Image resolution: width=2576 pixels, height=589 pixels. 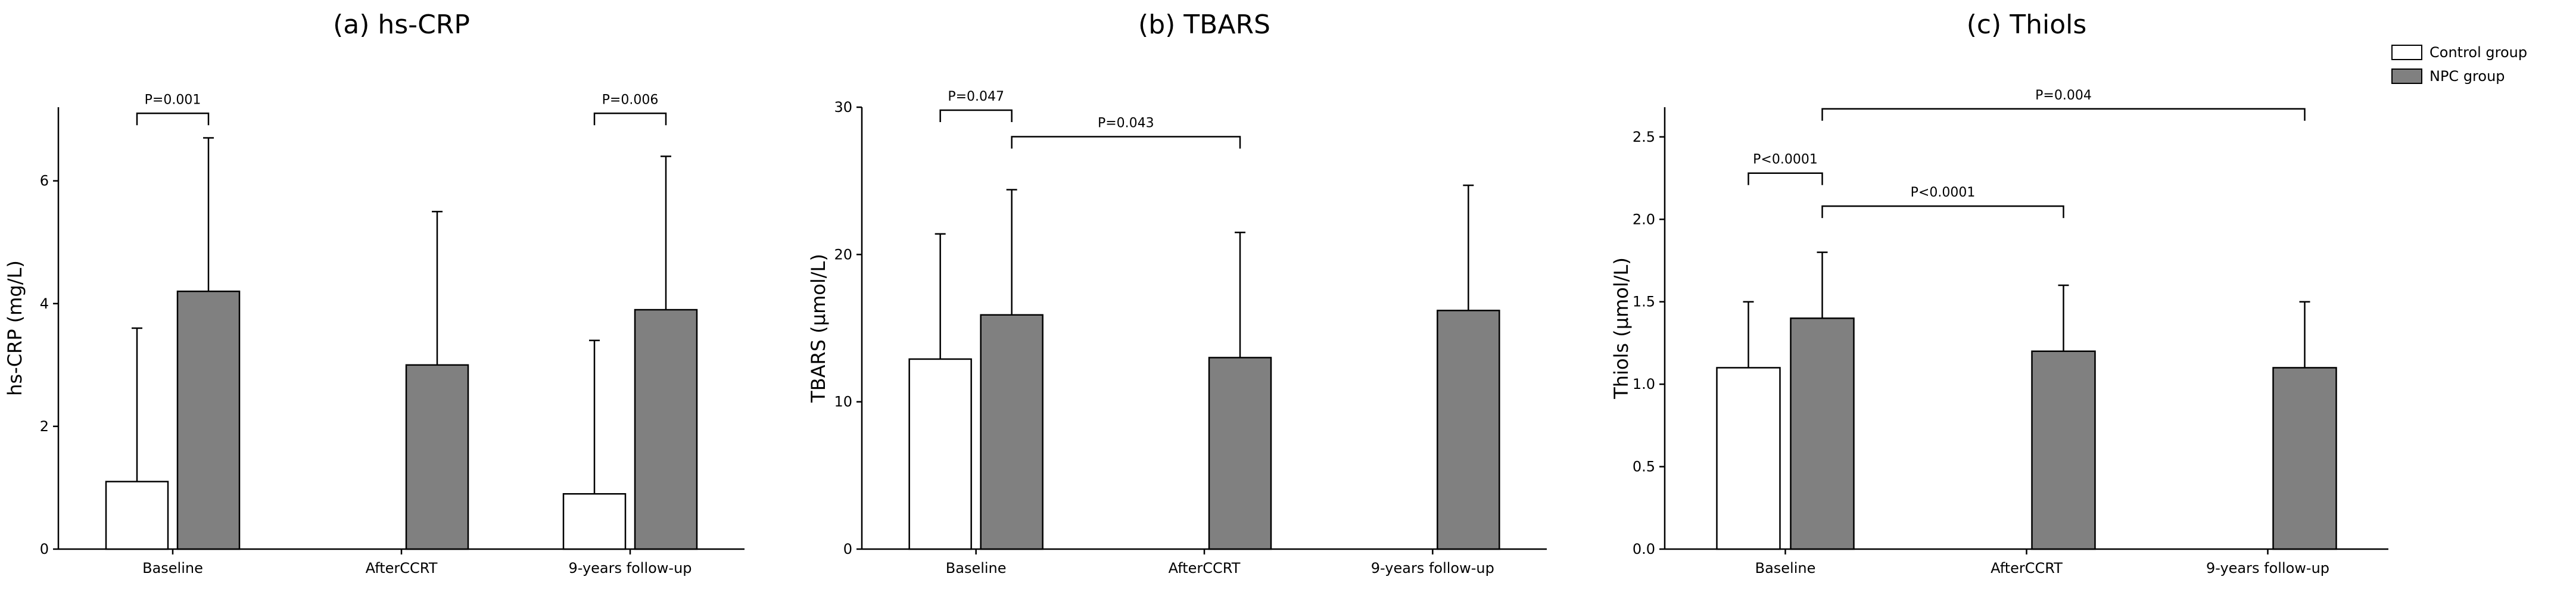 I want to click on y-tick-label: 20, so click(x=843, y=254).